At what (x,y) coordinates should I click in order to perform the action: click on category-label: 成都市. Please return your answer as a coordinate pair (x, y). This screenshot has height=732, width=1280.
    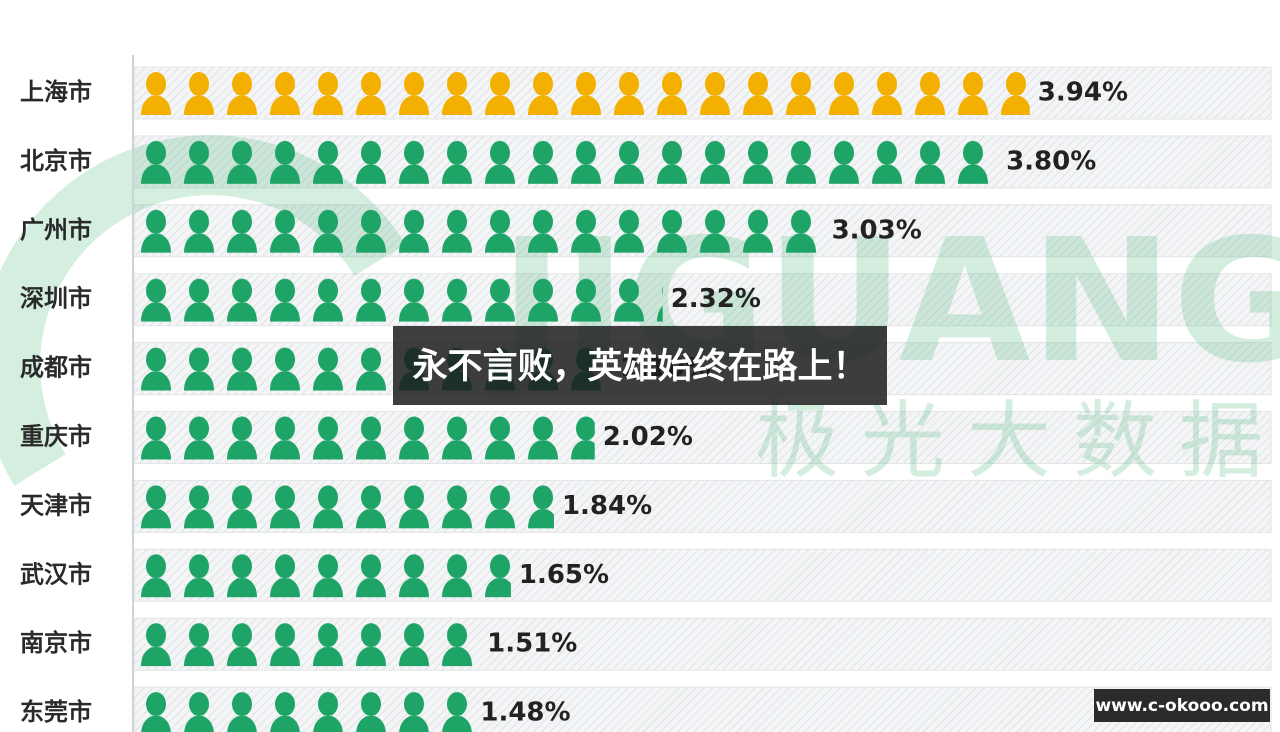
    Looking at the image, I should click on (56, 368).